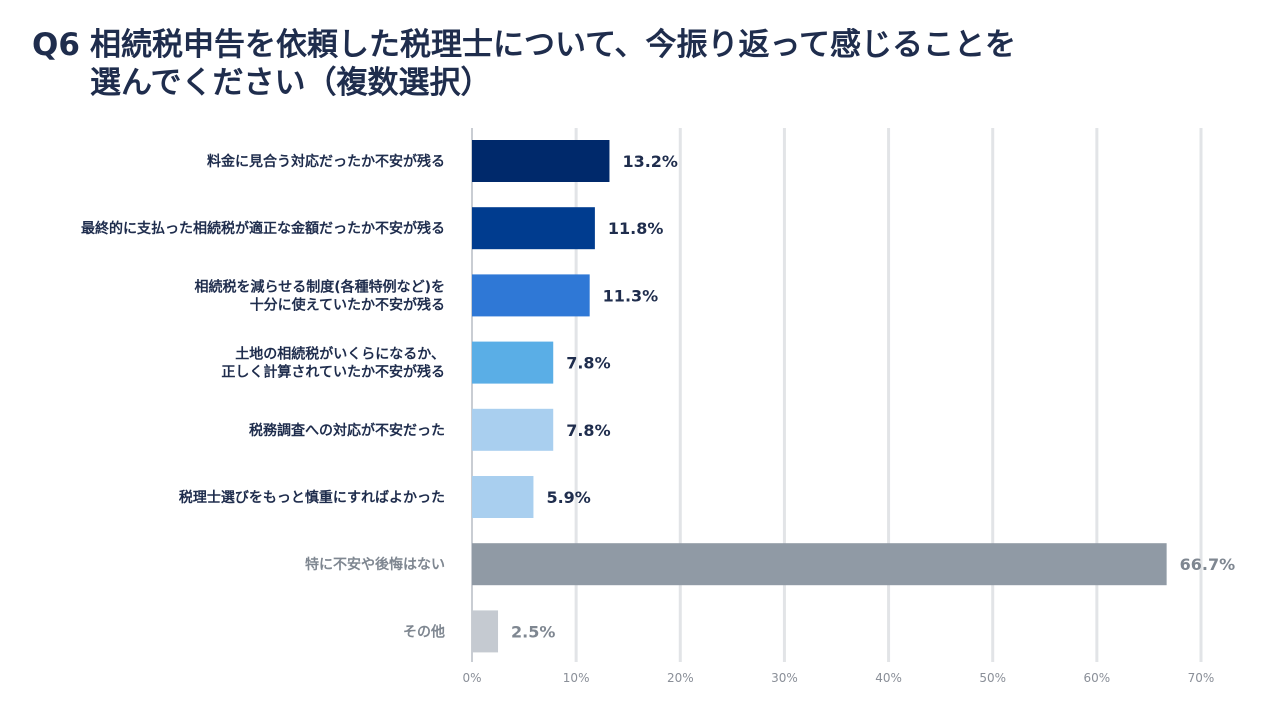 The width and height of the screenshot is (1280, 720). What do you see at coordinates (1208, 564) in the screenshot?
I see `value-label: 66.7%` at bounding box center [1208, 564].